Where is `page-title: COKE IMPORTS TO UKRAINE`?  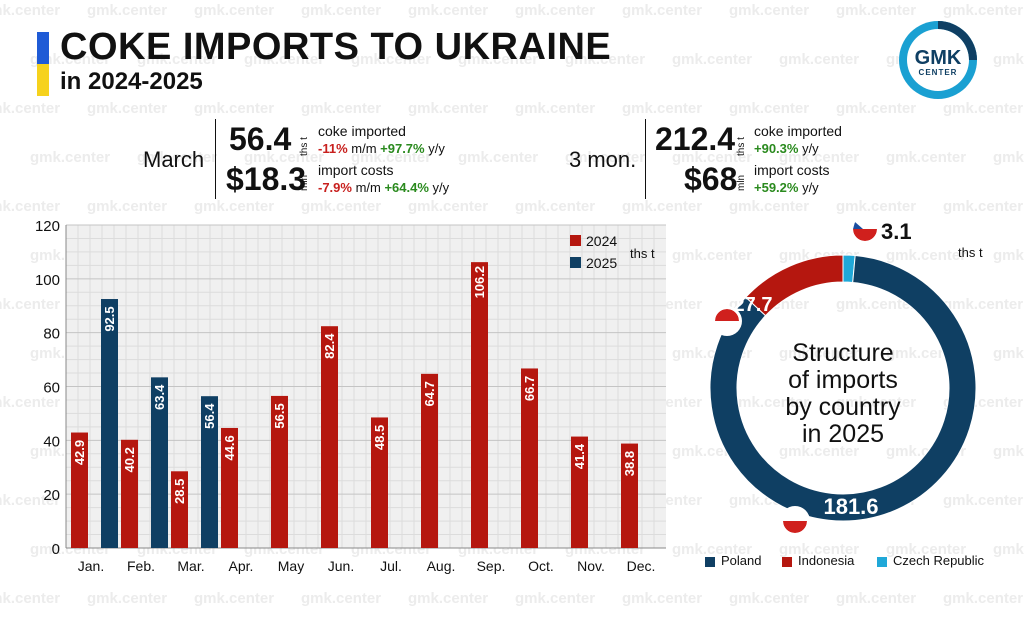 page-title: COKE IMPORTS TO UKRAINE is located at coordinates (336, 47).